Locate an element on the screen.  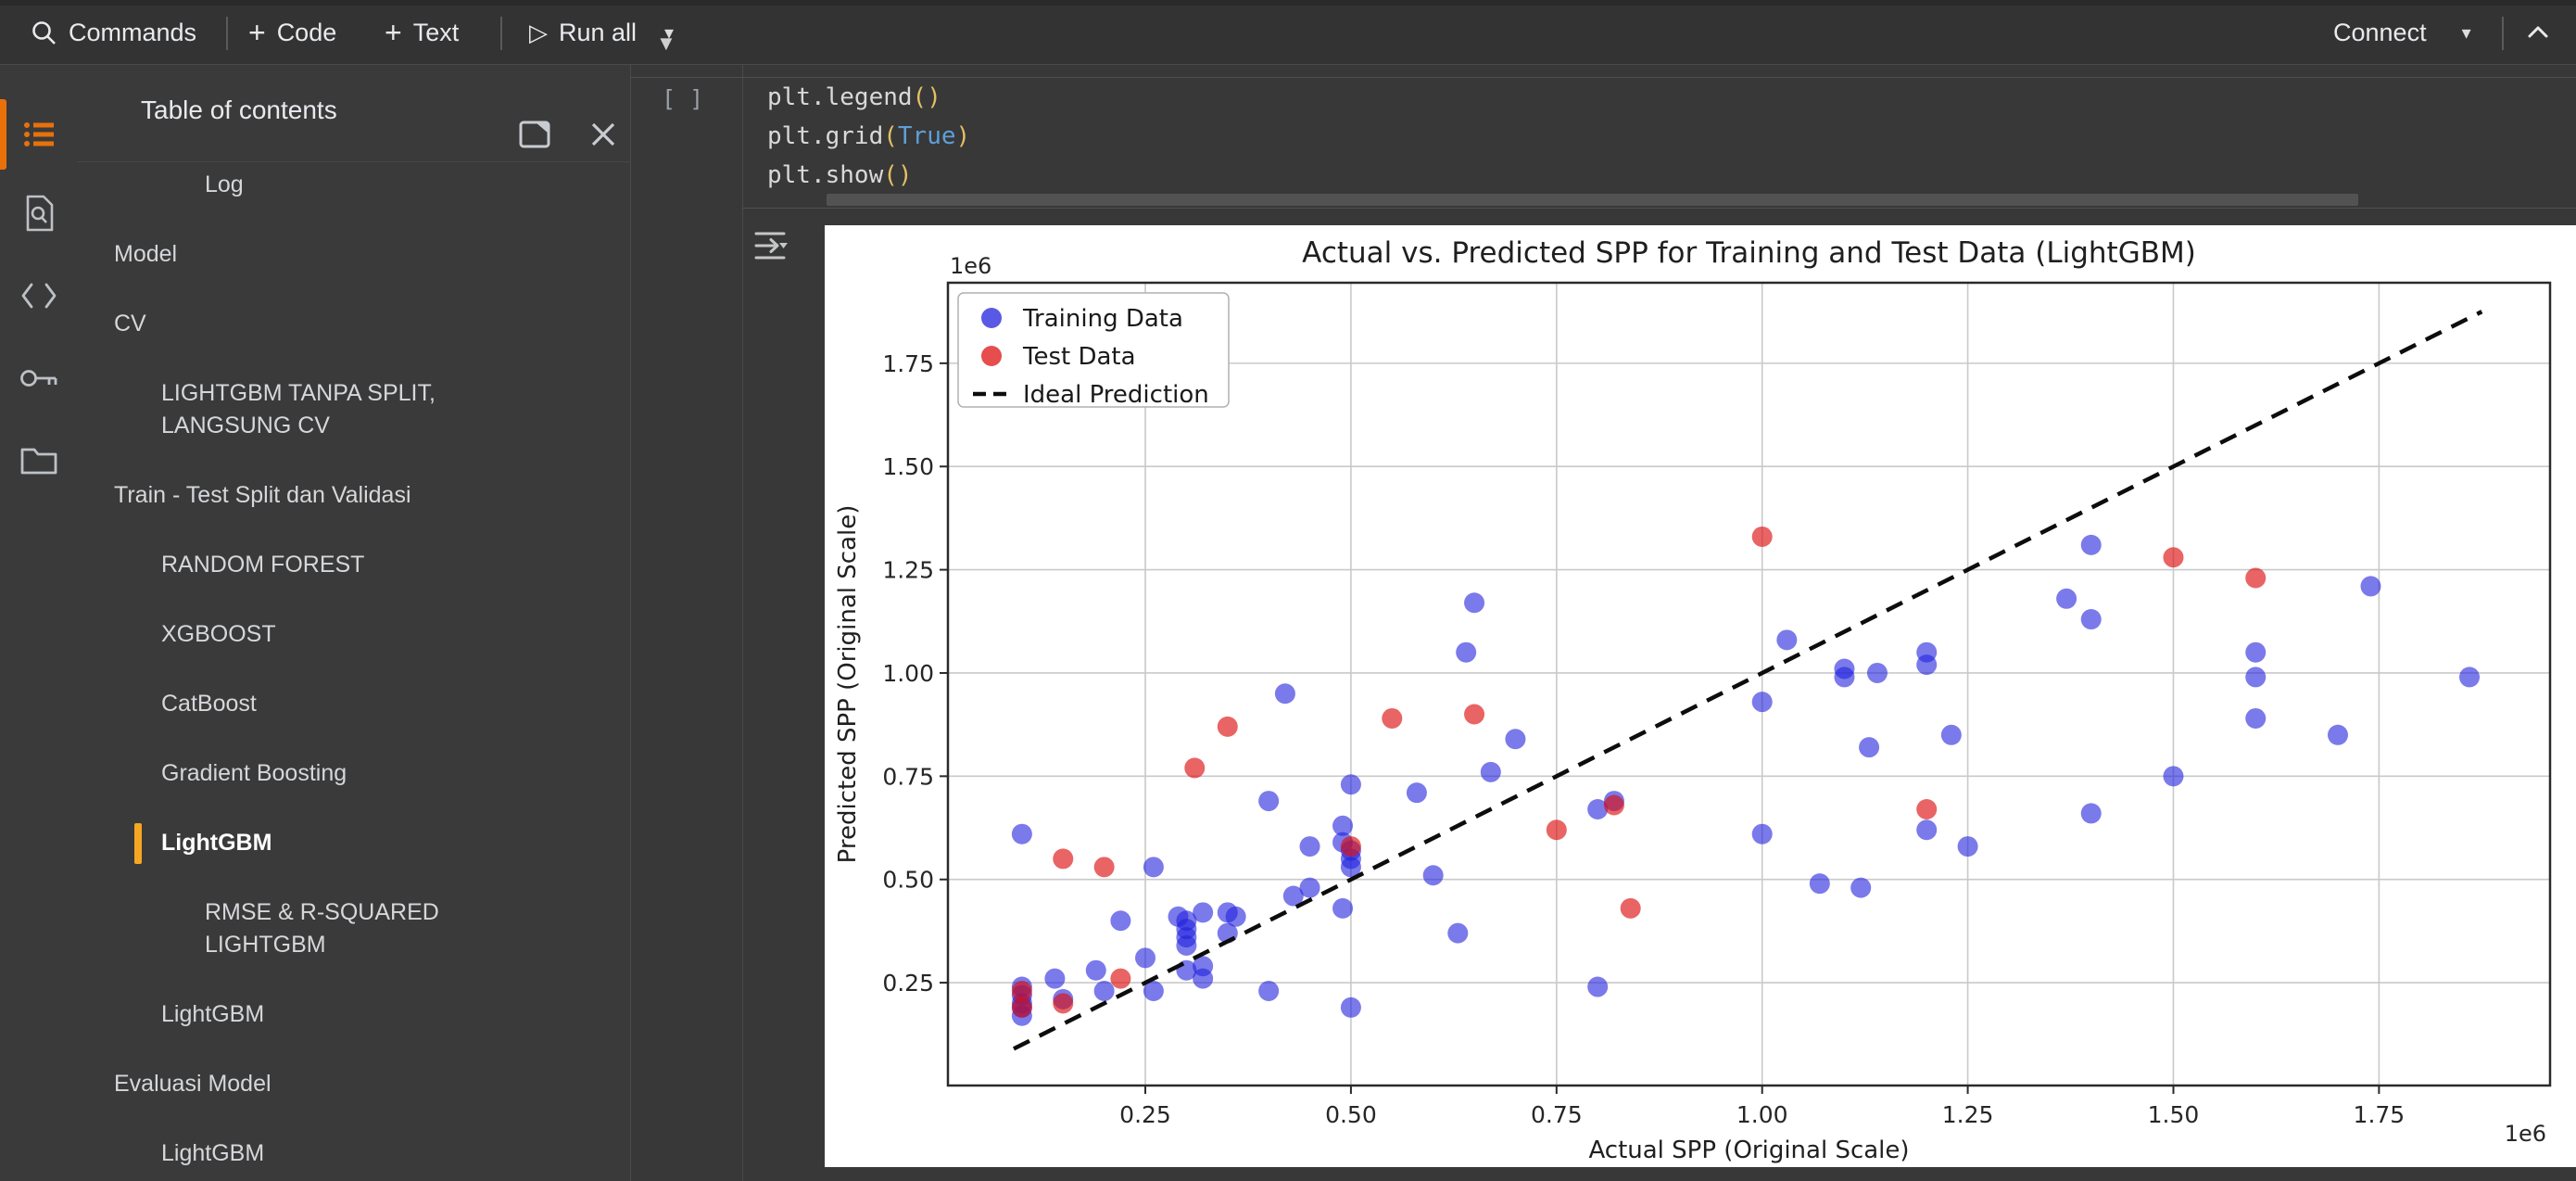
sidebar-notebook-divider is located at coordinates (631, 623).